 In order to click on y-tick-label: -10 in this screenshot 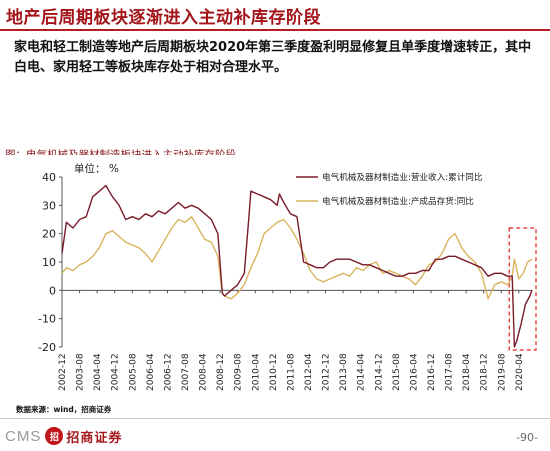, I will do `click(47, 319)`.